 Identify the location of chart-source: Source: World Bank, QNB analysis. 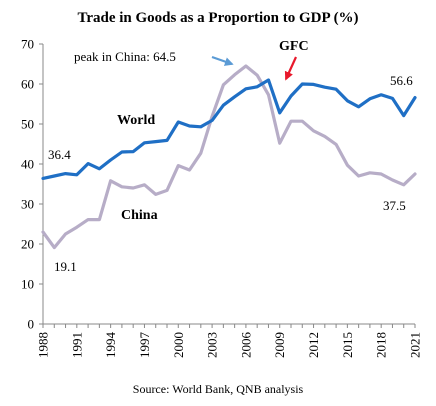
(218, 389).